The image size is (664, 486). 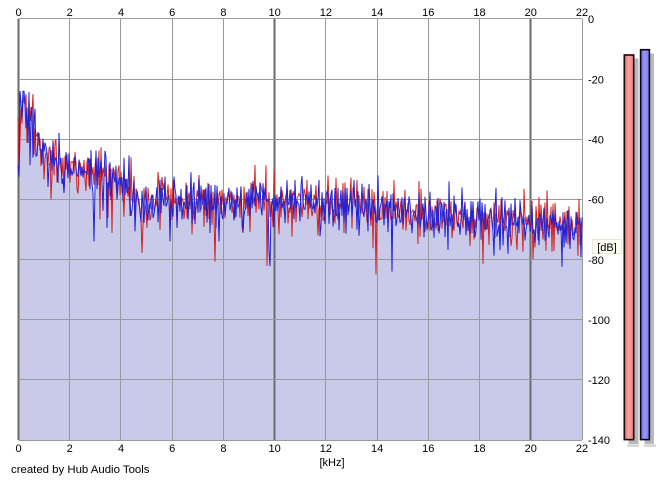 What do you see at coordinates (596, 141) in the screenshot?
I see `svg-text: -40` at bounding box center [596, 141].